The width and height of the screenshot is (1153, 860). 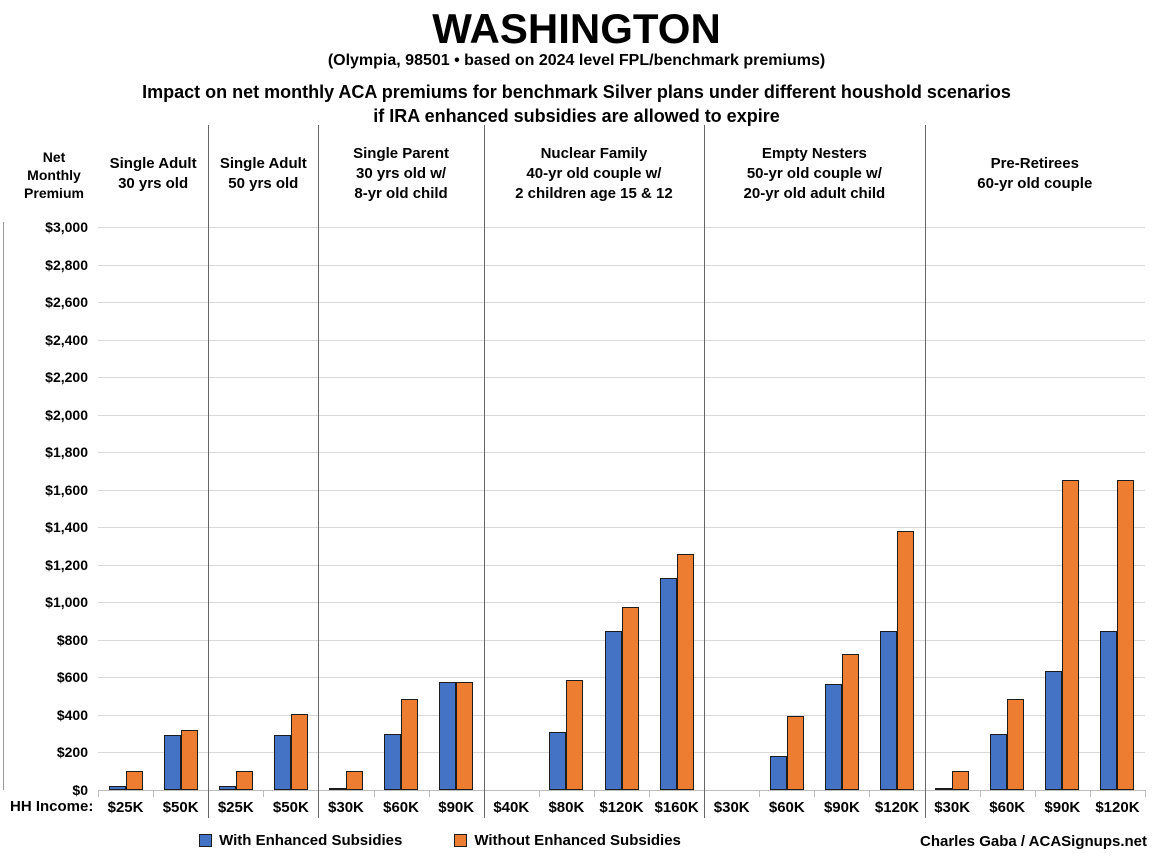 What do you see at coordinates (594, 153) in the screenshot?
I see `scenario-header-line: Nuclear Family` at bounding box center [594, 153].